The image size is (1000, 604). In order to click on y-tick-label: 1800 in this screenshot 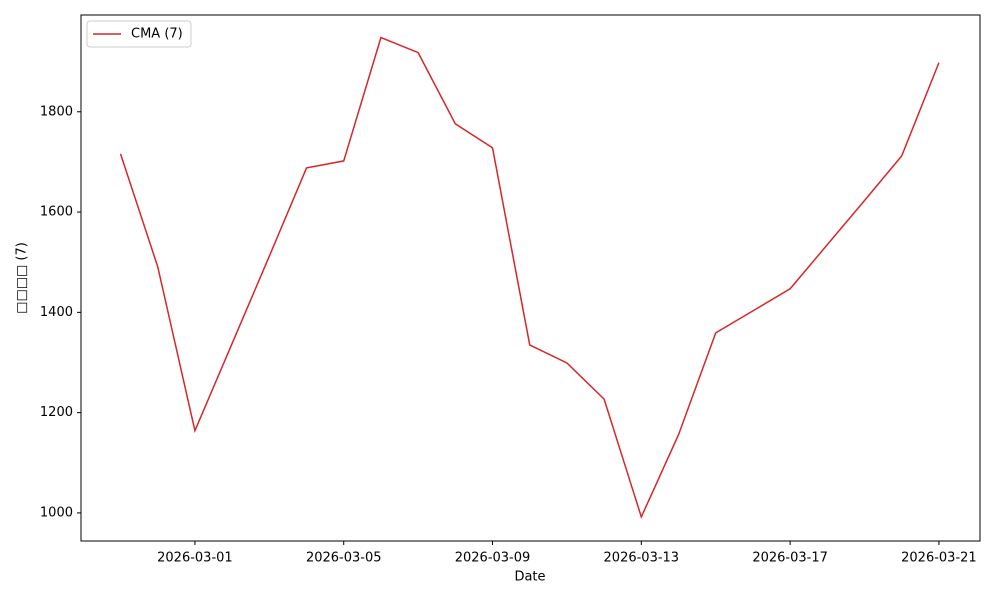, I will do `click(56, 111)`.